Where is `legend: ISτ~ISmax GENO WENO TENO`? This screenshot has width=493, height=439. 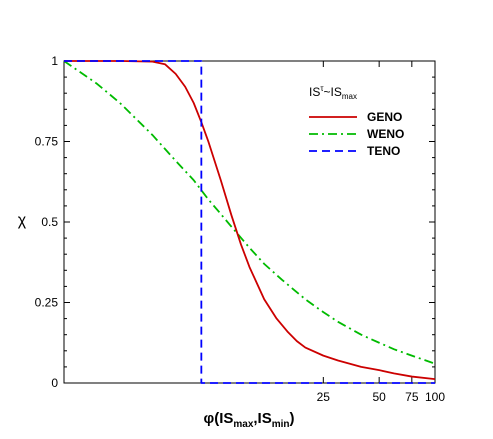
legend: ISτ~ISmax GENO WENO TENO is located at coordinates (356, 121).